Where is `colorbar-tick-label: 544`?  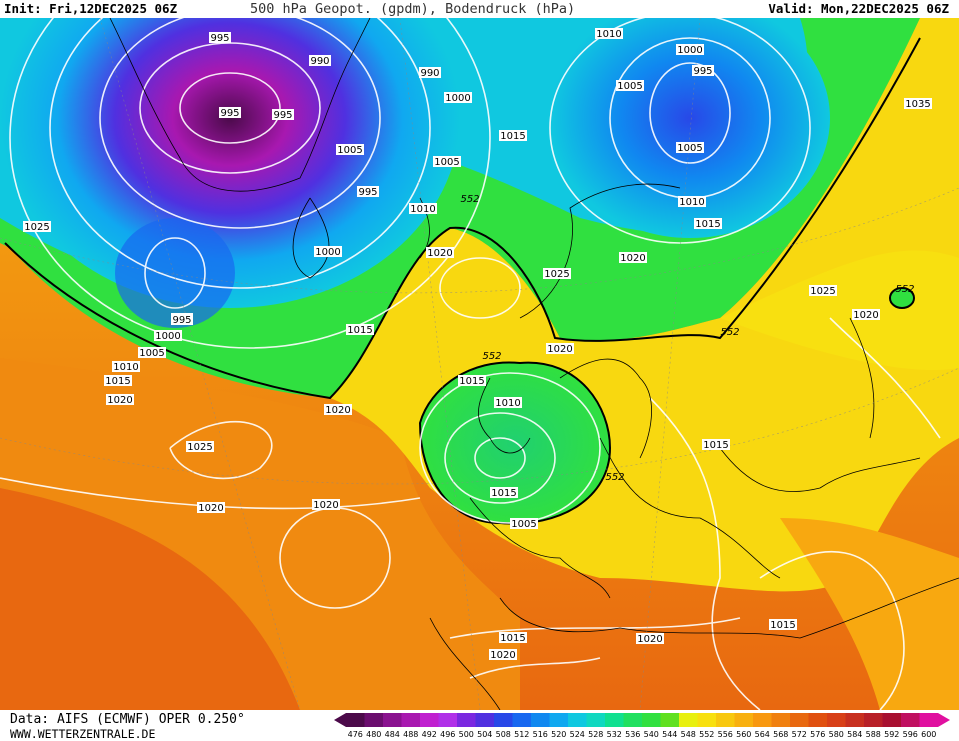
colorbar-tick-label: 544 is located at coordinates (669, 734).